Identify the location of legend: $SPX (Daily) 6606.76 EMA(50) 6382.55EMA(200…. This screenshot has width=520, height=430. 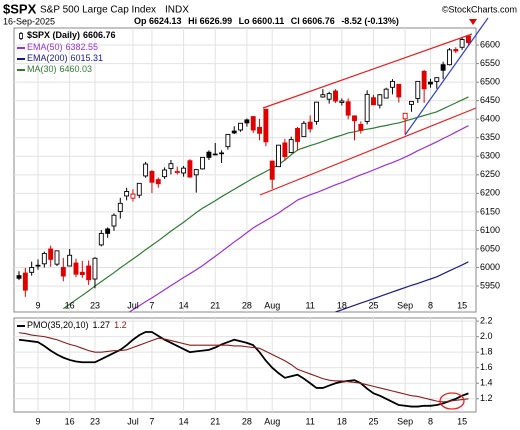
(72, 180).